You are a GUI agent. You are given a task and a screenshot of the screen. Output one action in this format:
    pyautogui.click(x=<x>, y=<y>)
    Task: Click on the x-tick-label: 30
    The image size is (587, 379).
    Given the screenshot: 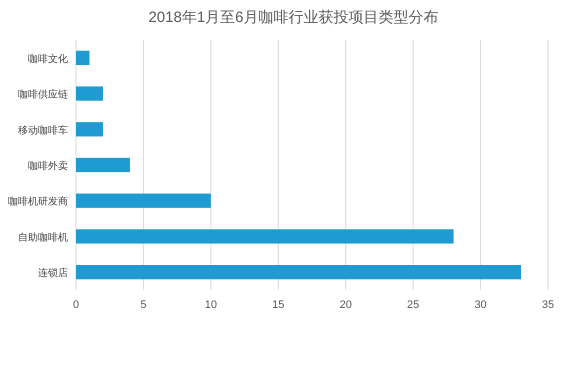 What is the action you would take?
    pyautogui.click(x=480, y=305)
    